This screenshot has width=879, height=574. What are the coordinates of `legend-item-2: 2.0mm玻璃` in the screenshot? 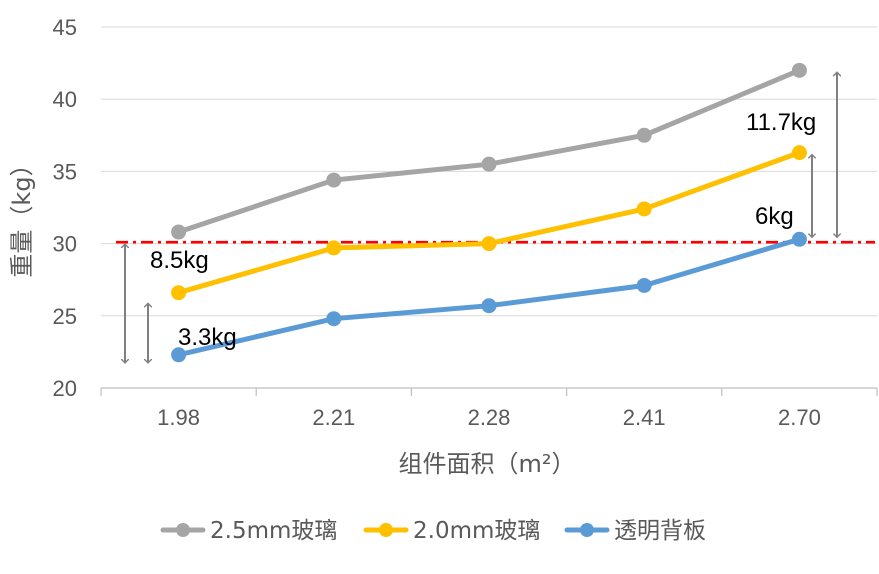 It's located at (451, 531).